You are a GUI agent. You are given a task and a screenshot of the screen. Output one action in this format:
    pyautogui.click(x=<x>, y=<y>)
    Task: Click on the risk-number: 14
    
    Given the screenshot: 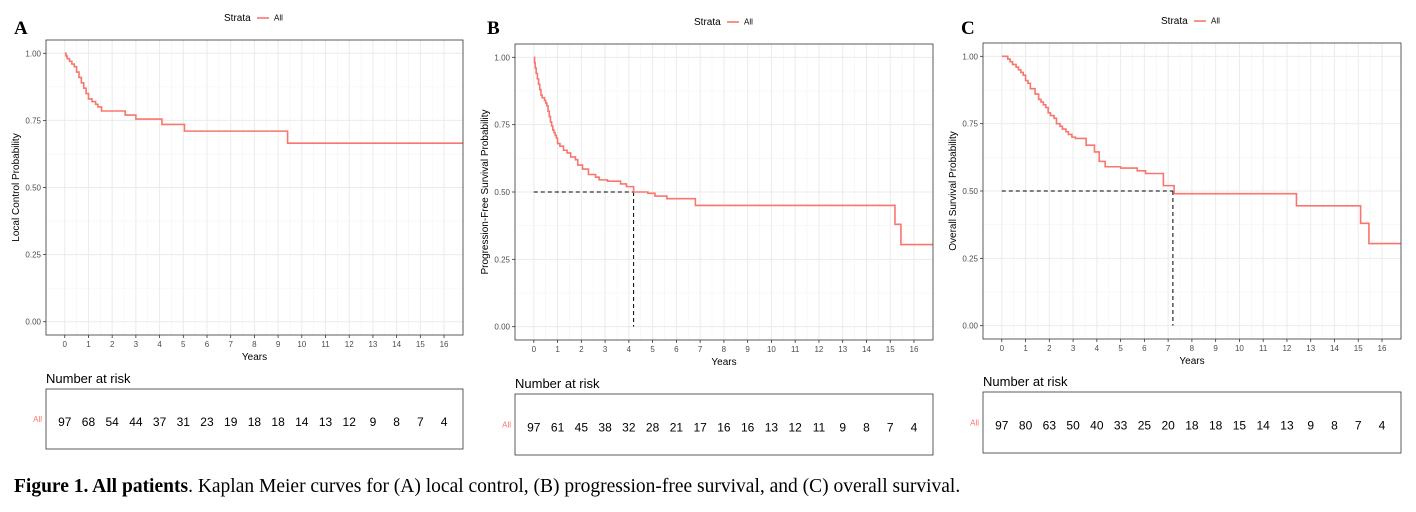 What is the action you would take?
    pyautogui.click(x=302, y=422)
    